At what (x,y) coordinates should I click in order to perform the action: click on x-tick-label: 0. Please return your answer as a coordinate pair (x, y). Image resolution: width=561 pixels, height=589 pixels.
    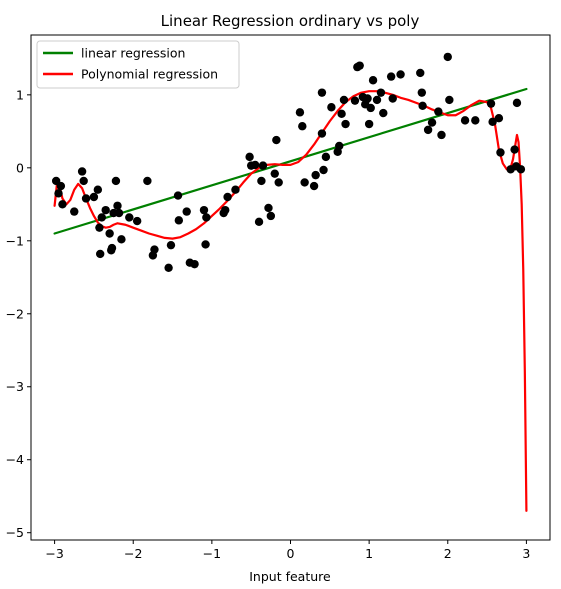
    Looking at the image, I should click on (291, 553).